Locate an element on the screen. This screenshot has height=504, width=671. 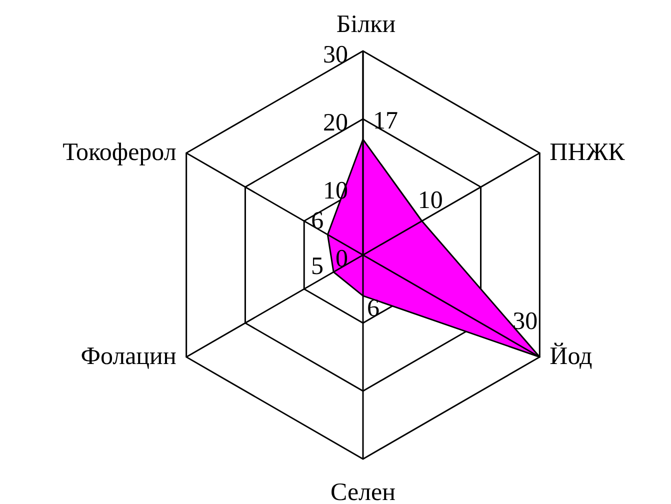
spoke-label: Йод is located at coordinates (571, 356).